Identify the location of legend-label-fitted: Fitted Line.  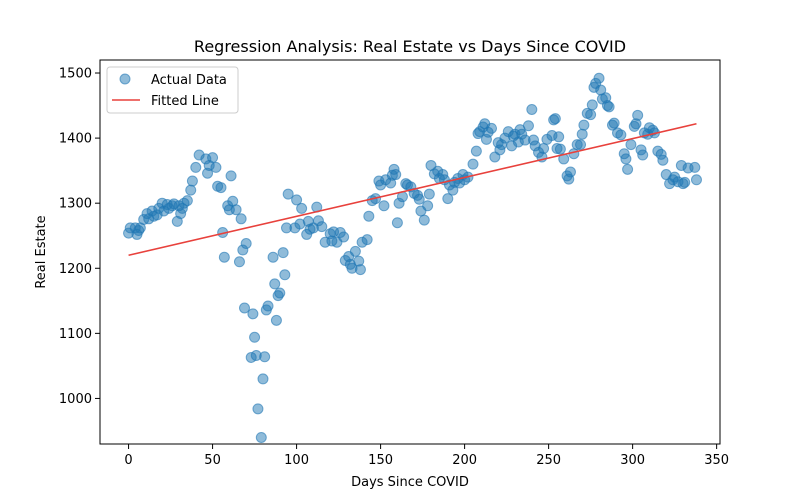
(185, 101).